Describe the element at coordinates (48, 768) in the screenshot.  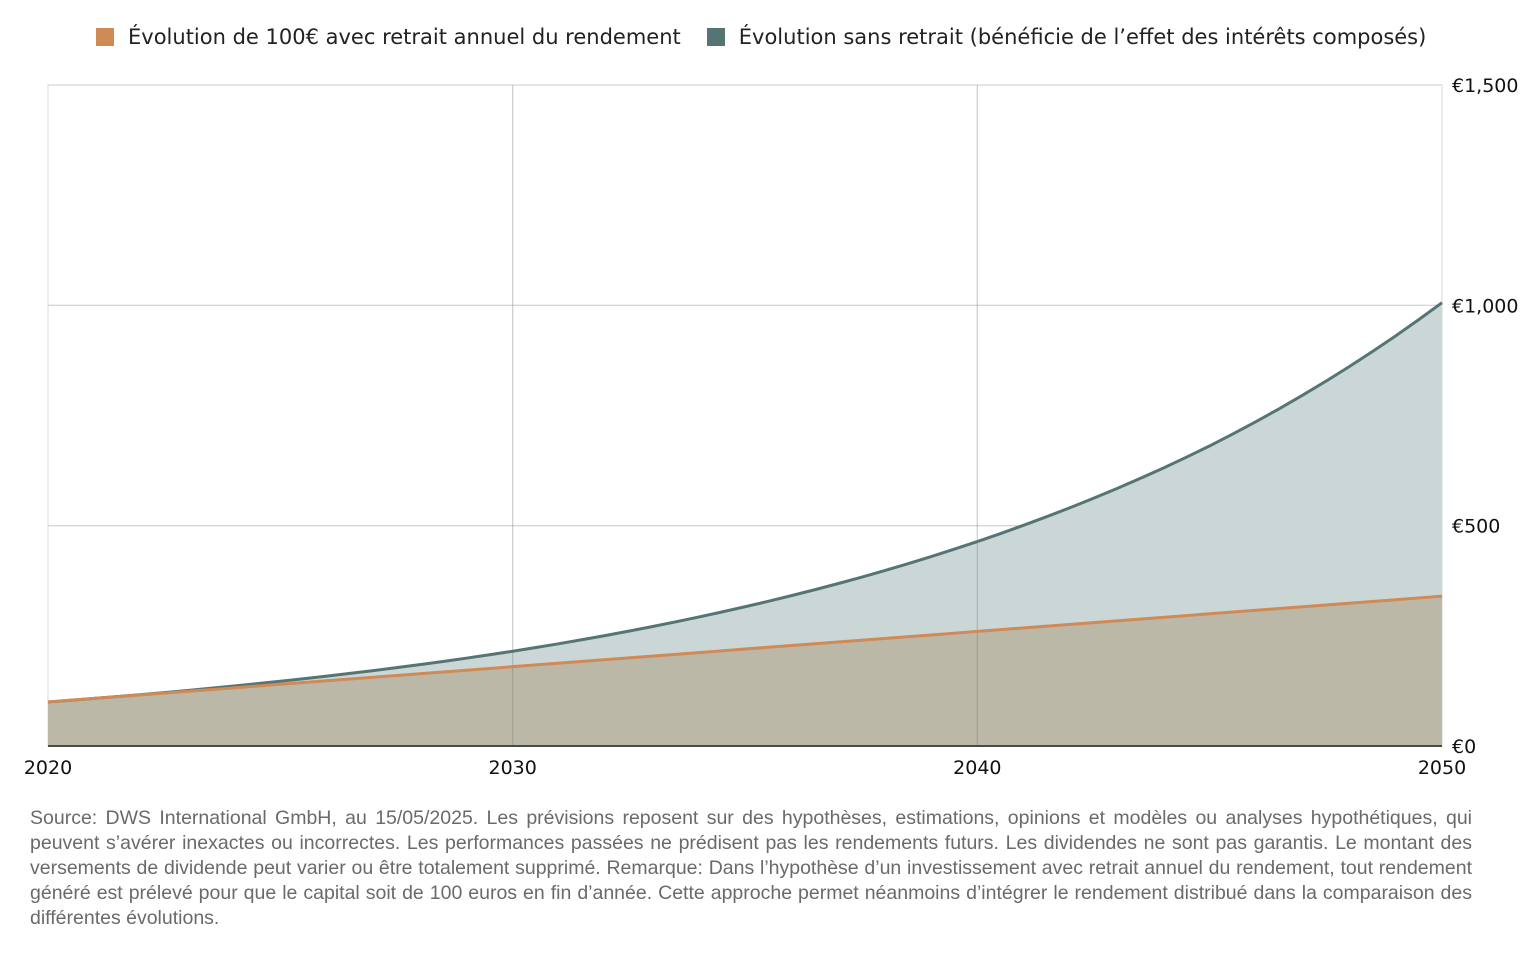
I see `x-tick-label: 2020` at that location.